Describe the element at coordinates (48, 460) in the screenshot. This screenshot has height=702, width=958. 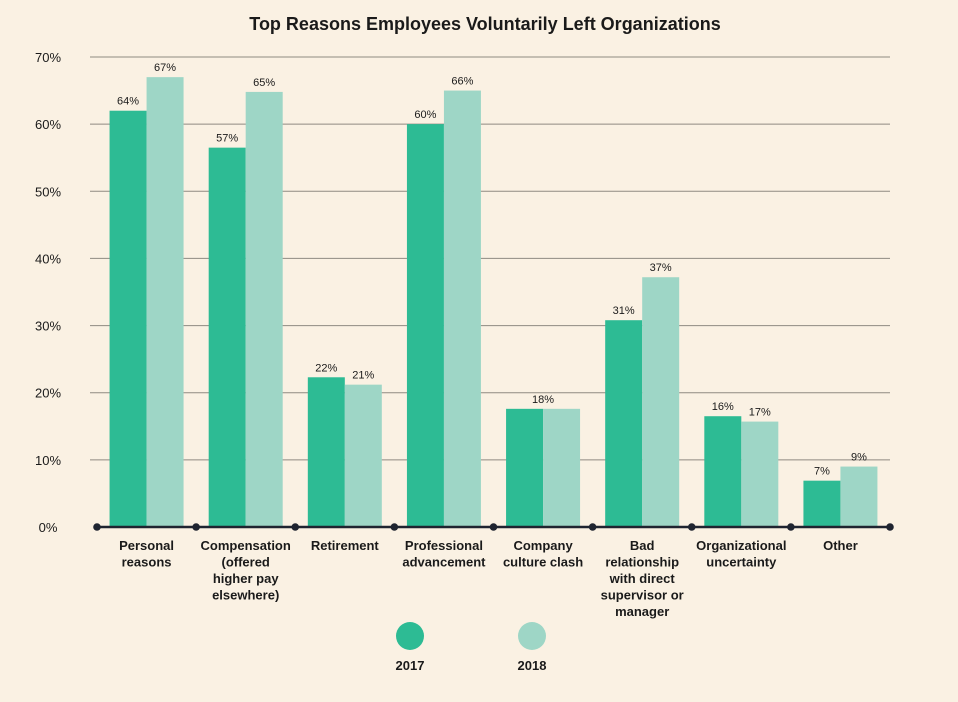
I see `y-tick-label: 10%` at that location.